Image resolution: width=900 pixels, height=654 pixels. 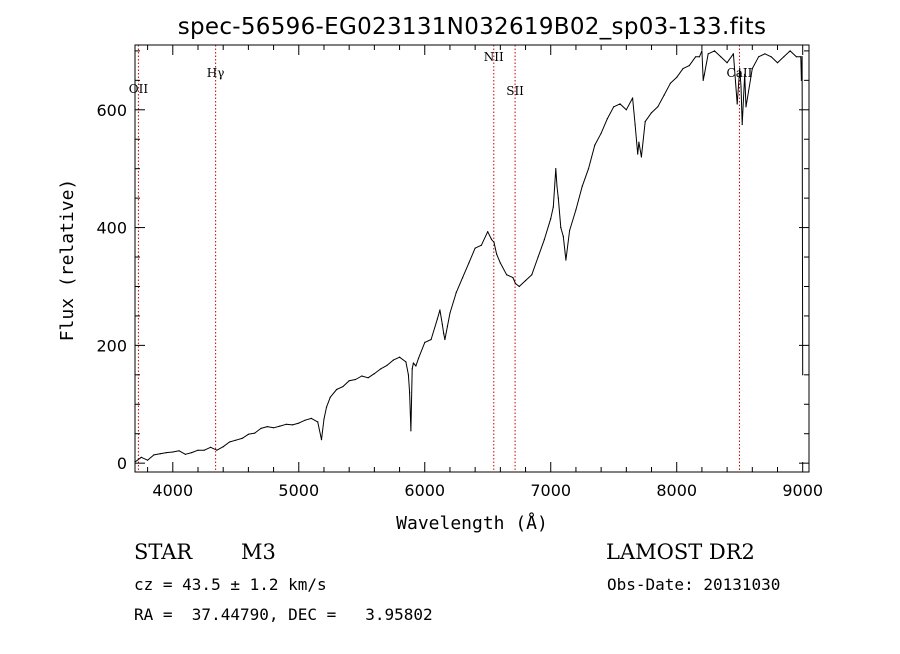 What do you see at coordinates (676, 490) in the screenshot?
I see `x-tick-label: 8000` at bounding box center [676, 490].